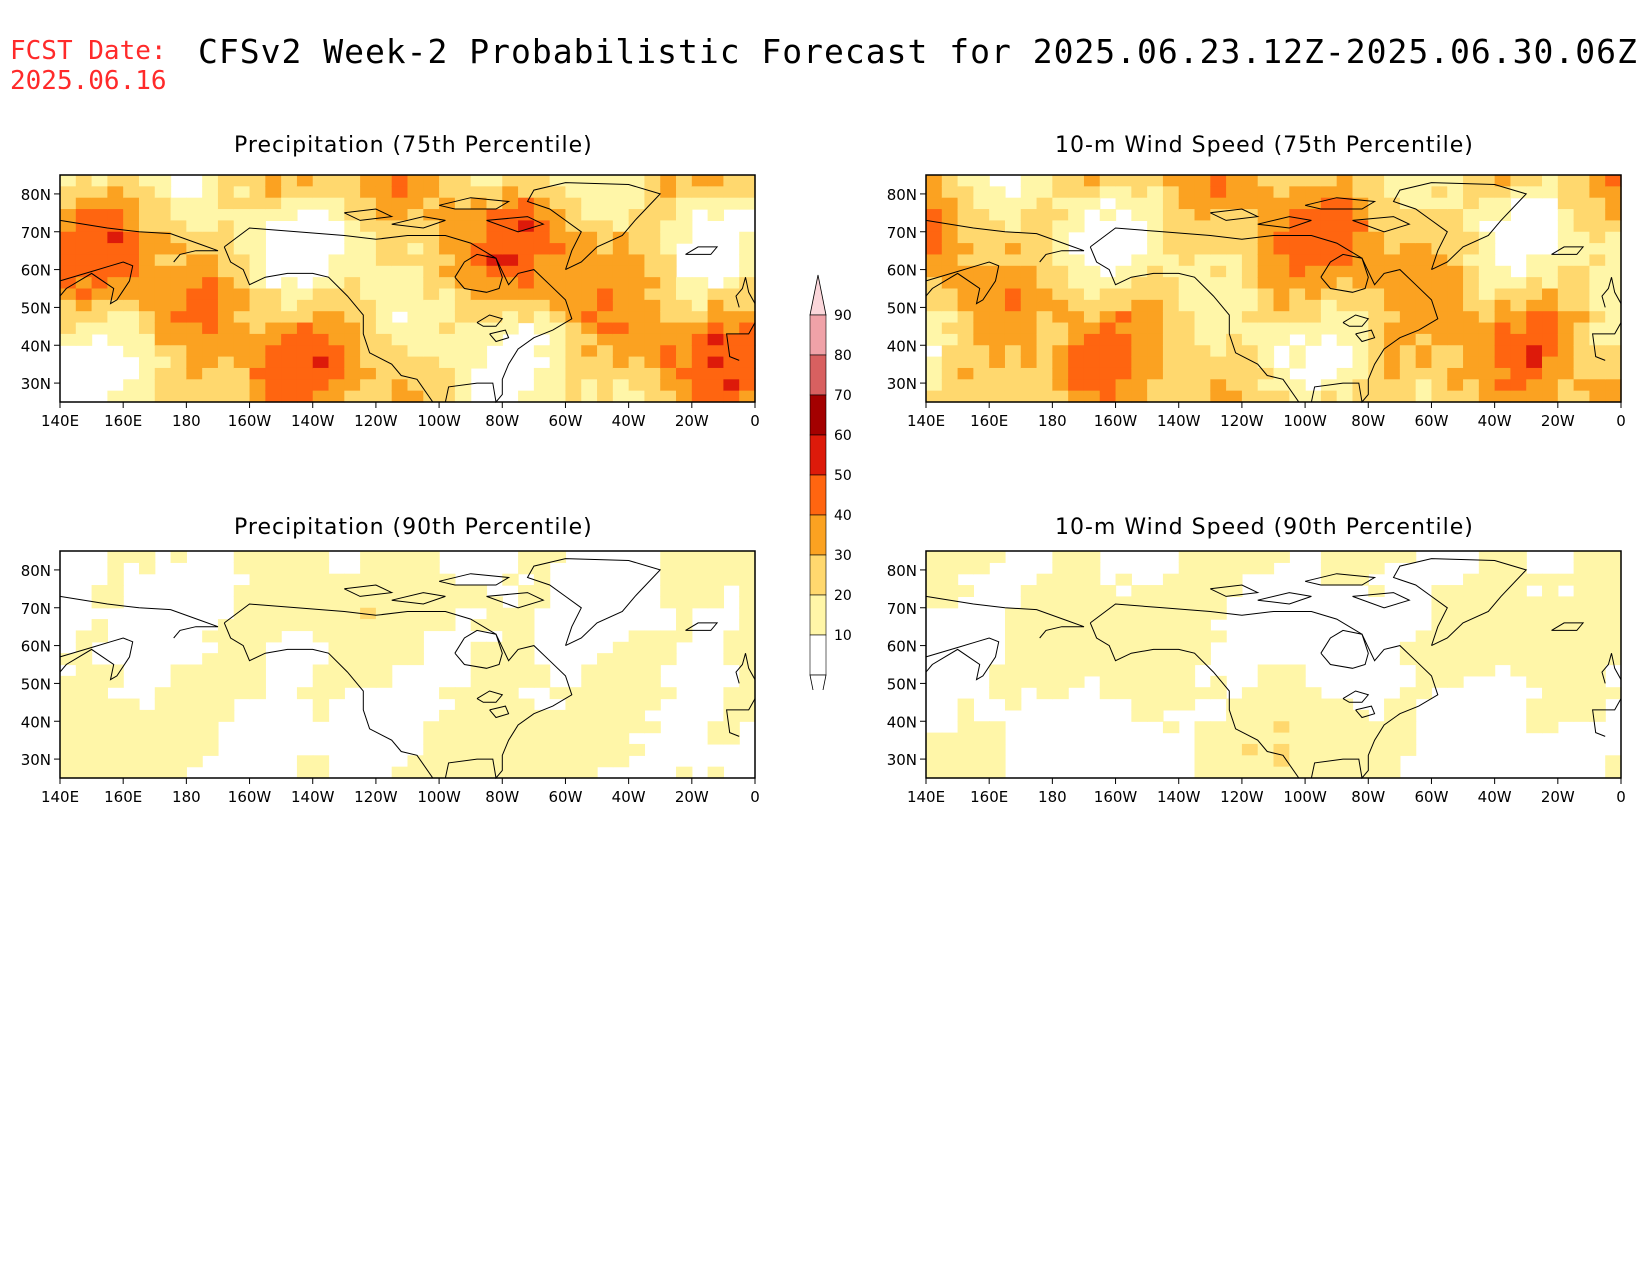  What do you see at coordinates (407, 288) in the screenshot?
I see `plot-frame` at bounding box center [407, 288].